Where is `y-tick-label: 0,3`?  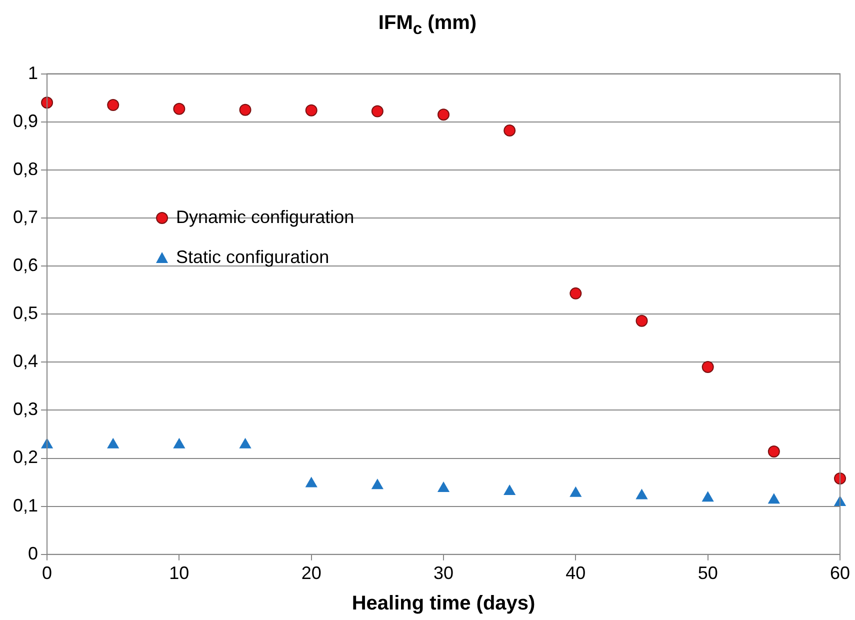
y-tick-label: 0,3 is located at coordinates (25, 409).